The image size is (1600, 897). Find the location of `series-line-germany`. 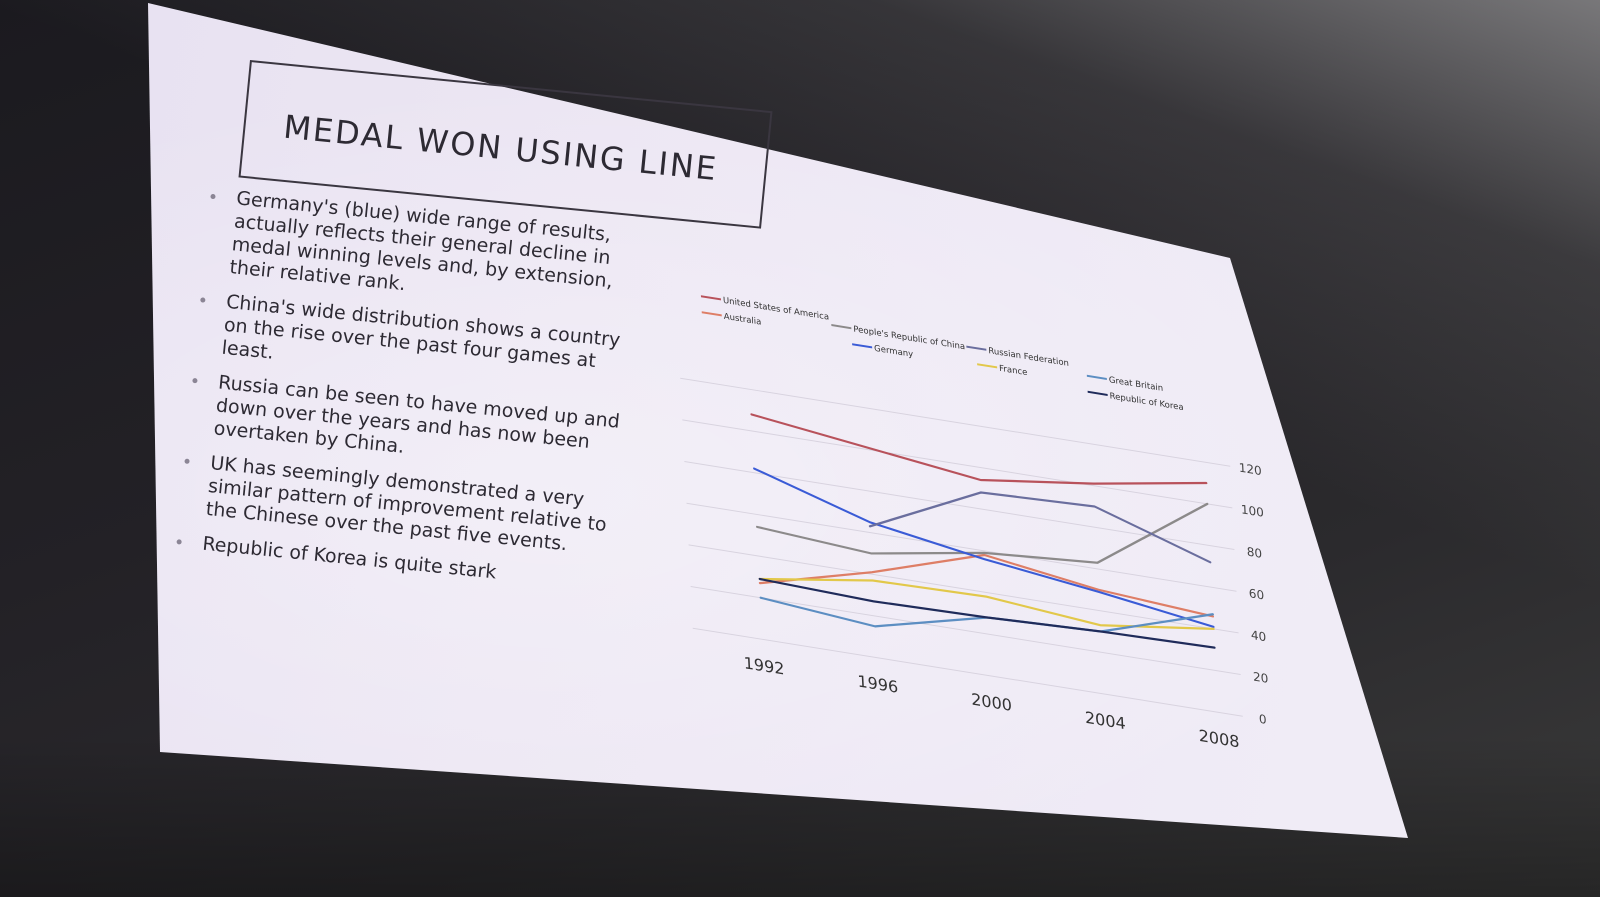

series-line-germany is located at coordinates (984, 547).